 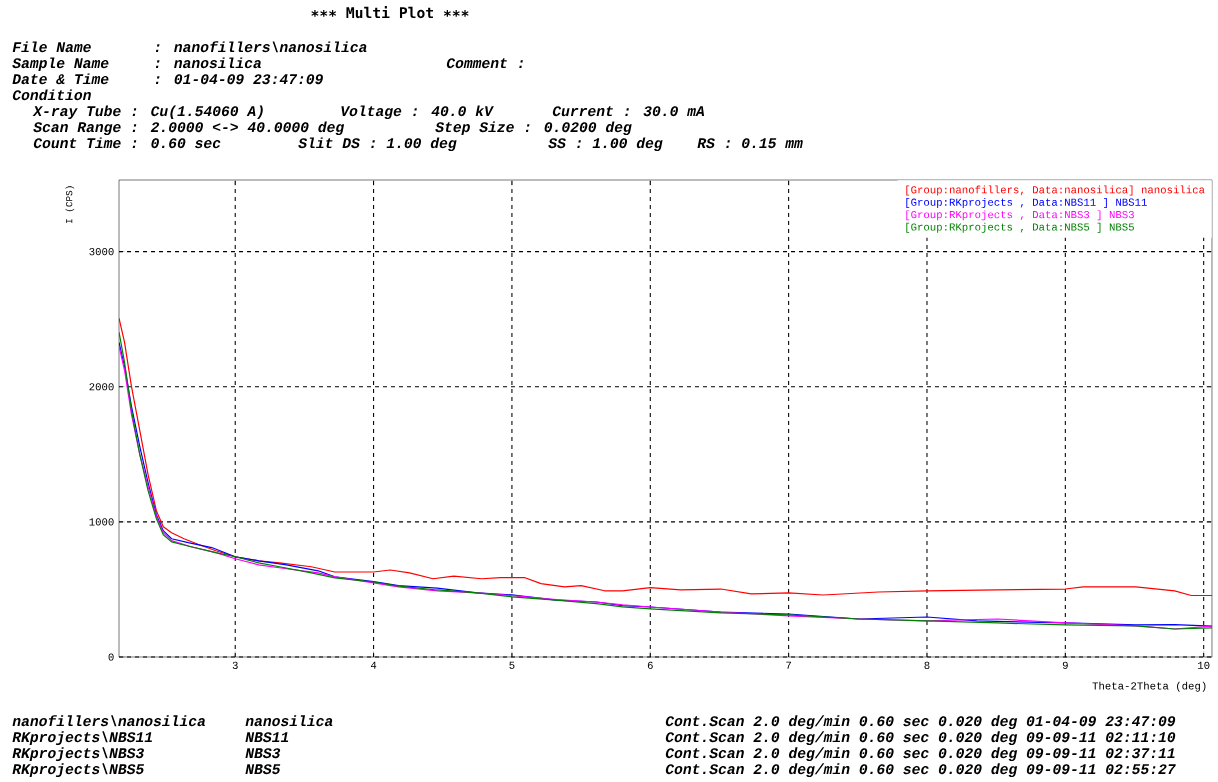 I want to click on text: NBS3, so click(x=263, y=753).